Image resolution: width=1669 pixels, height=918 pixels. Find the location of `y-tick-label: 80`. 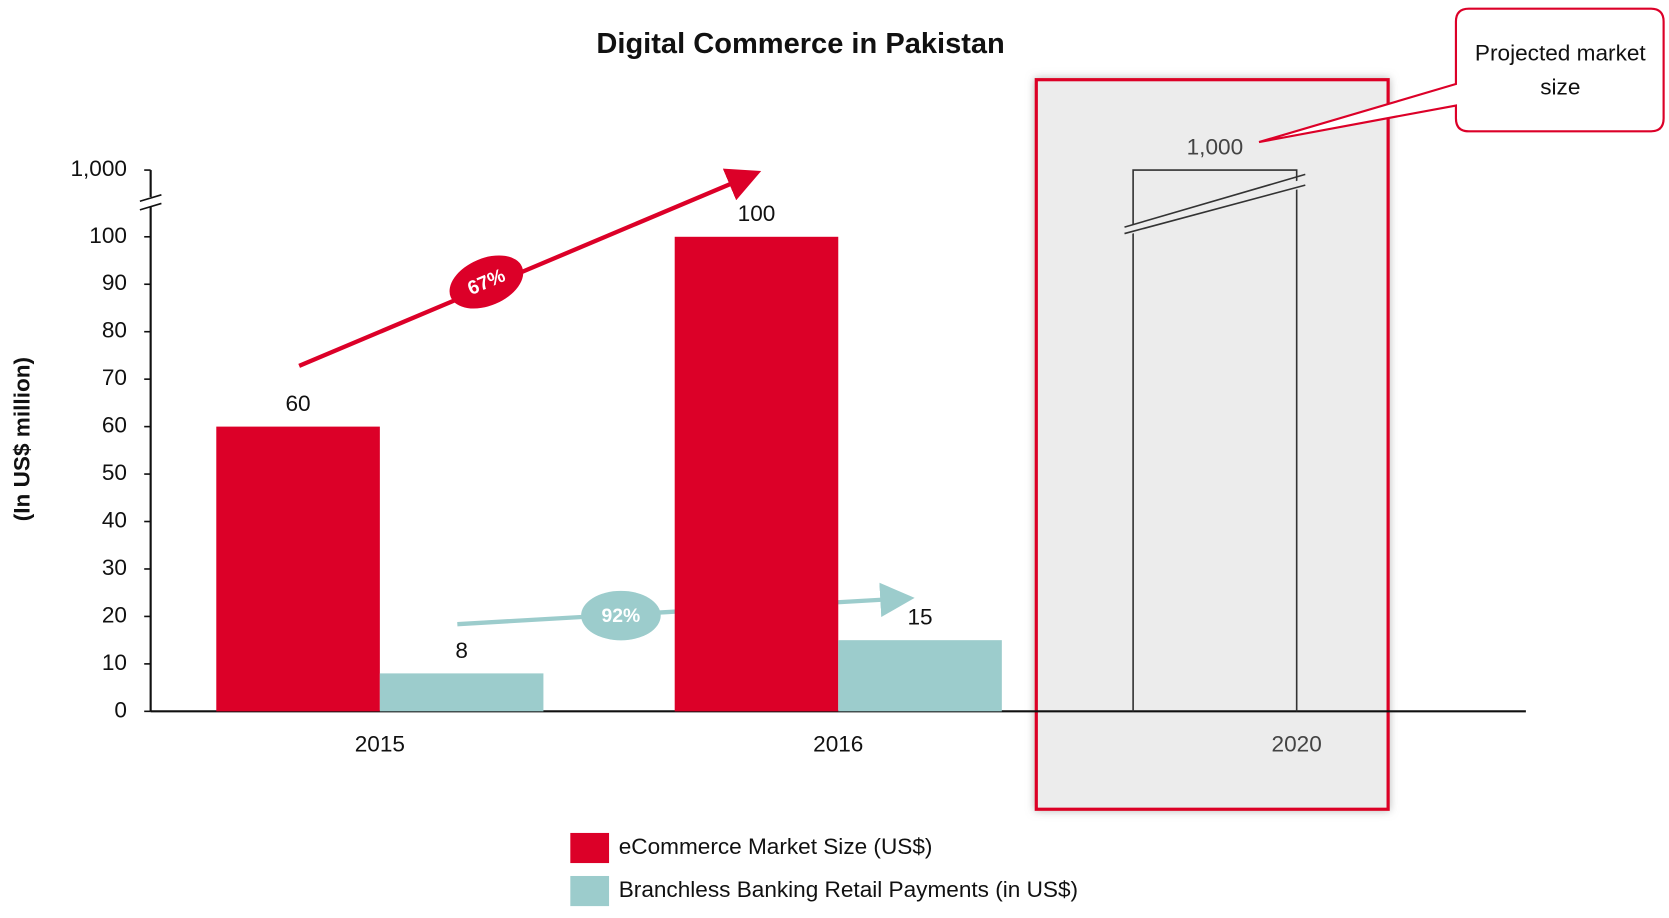

y-tick-label: 80 is located at coordinates (114, 330).